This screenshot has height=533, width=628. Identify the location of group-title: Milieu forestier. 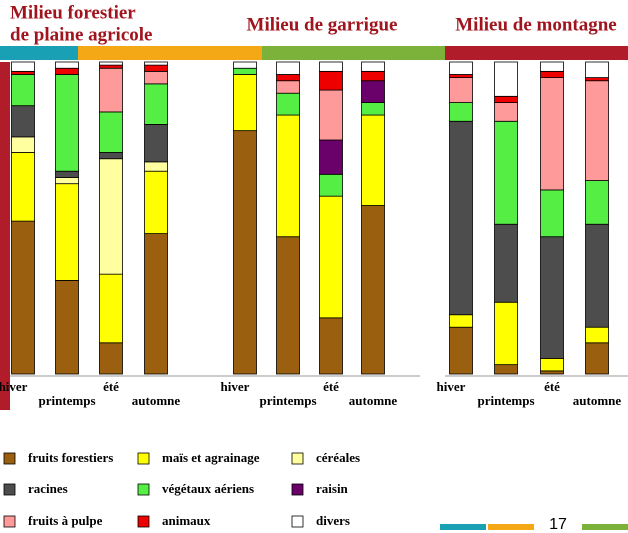
(73, 12).